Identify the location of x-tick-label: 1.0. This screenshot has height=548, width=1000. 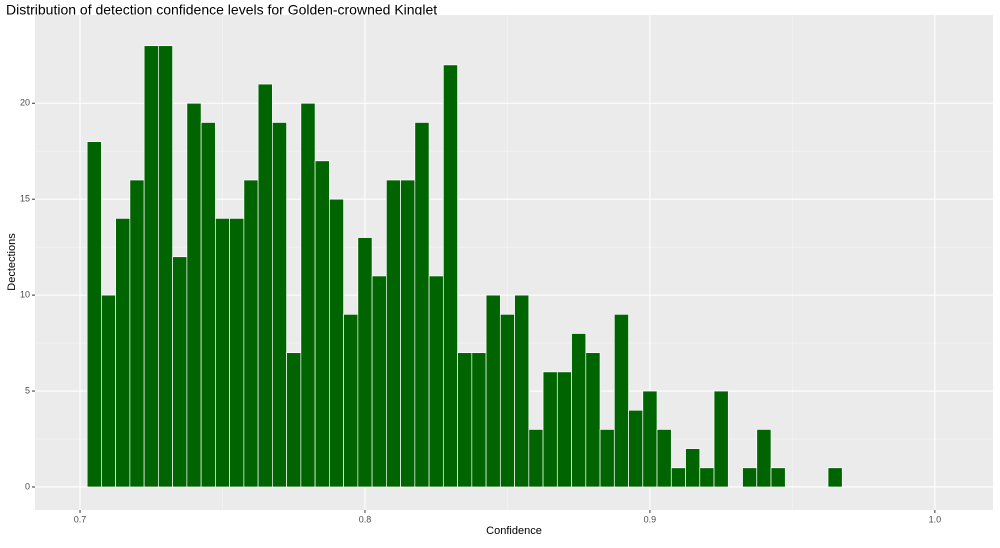
(935, 519).